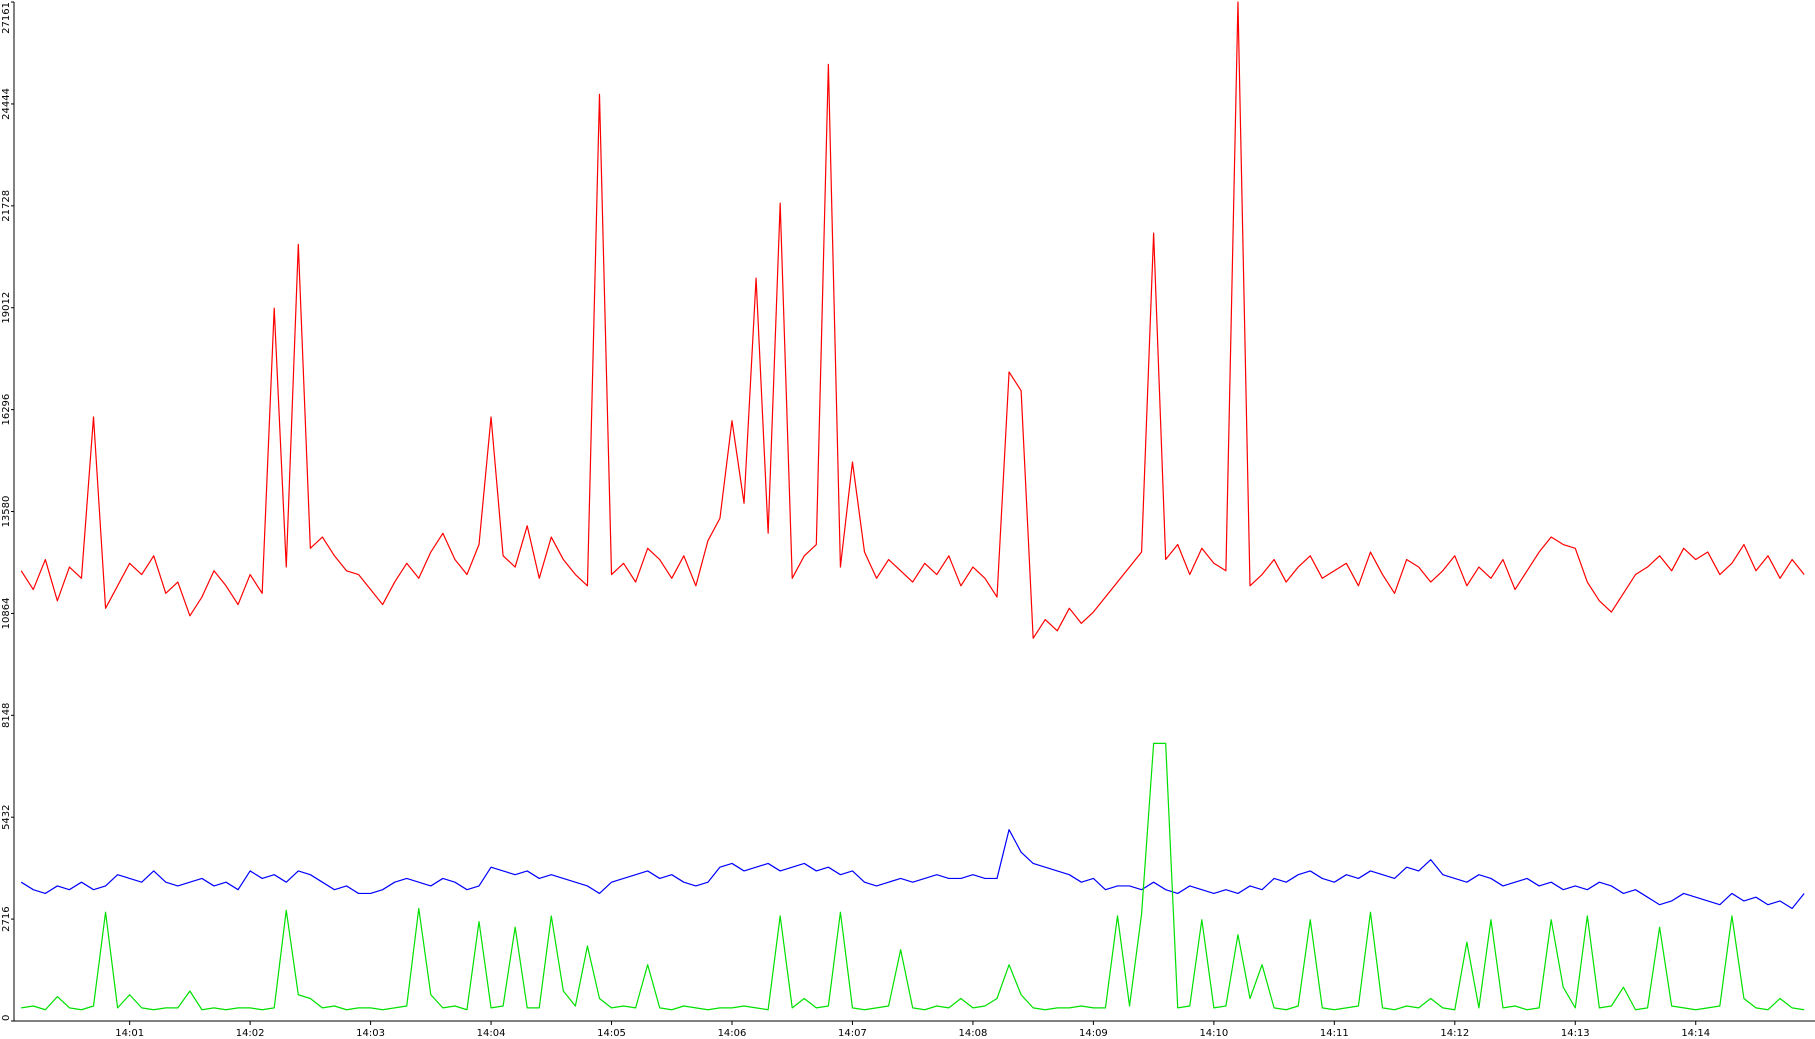  Describe the element at coordinates (1213, 1033) in the screenshot. I see `x-tick-label: 14:10` at that location.